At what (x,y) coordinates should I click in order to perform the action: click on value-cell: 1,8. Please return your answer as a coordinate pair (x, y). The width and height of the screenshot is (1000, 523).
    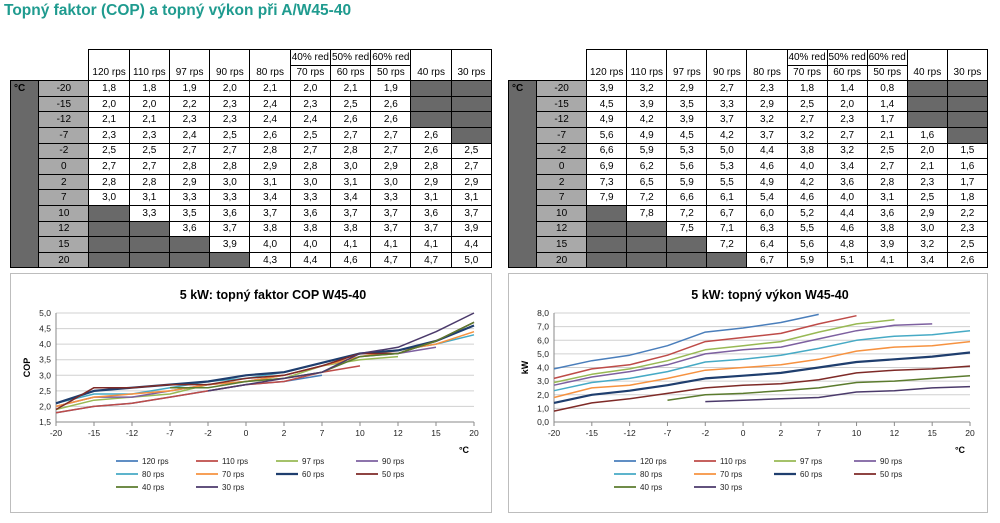
    Looking at the image, I should click on (149, 88).